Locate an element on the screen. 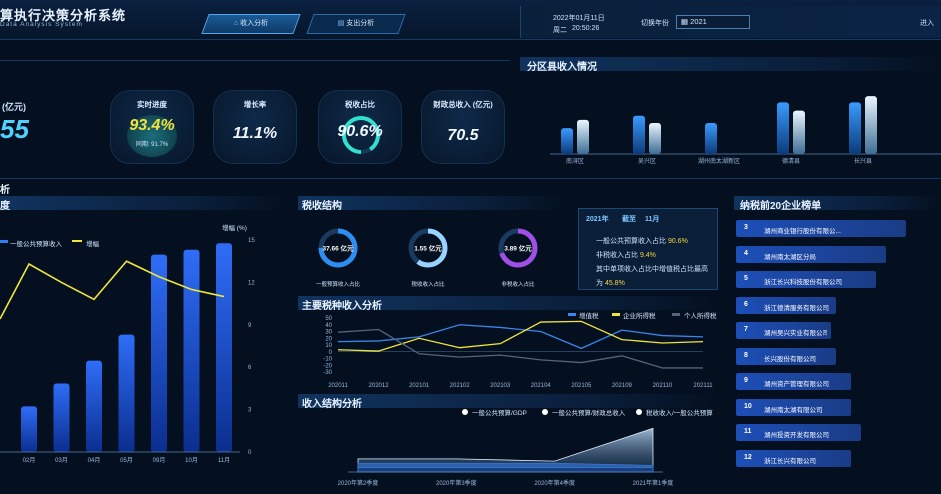 The width and height of the screenshot is (941, 494). ranking-header is located at coordinates (837, 203).